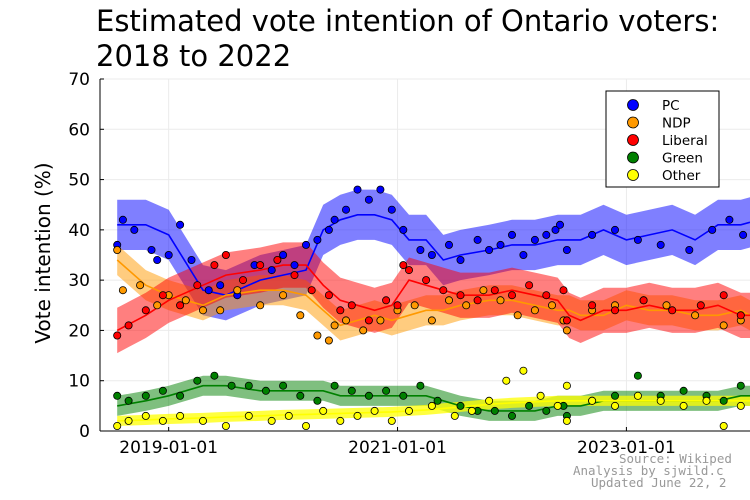 This screenshot has height=500, width=750. I want to click on legend-marker-green, so click(633, 157).